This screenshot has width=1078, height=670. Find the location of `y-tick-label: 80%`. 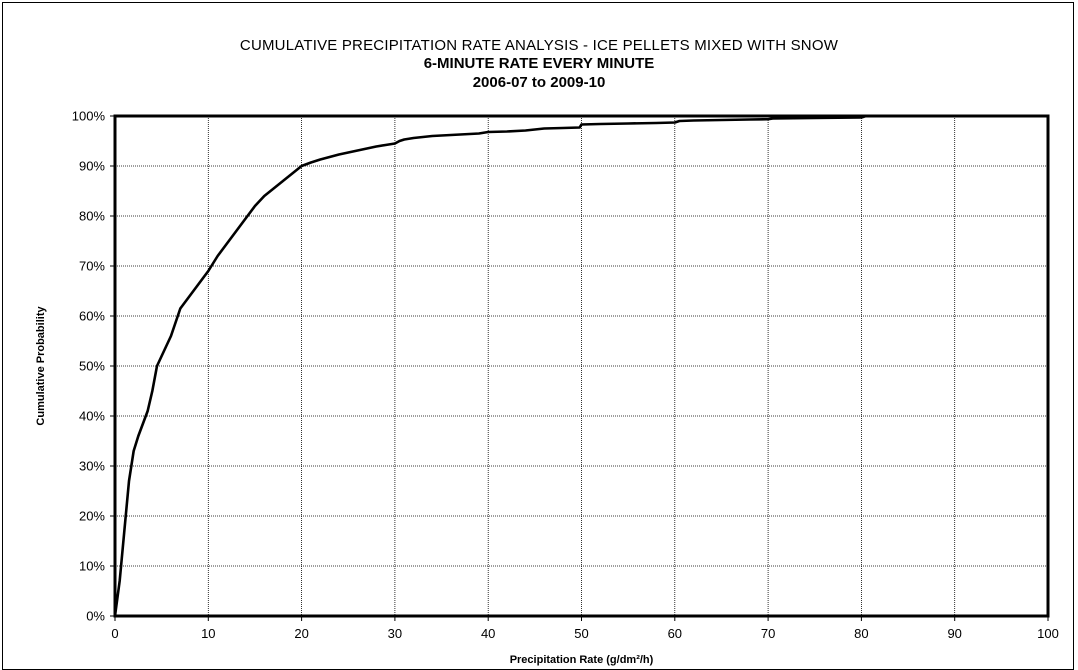

y-tick-label: 80% is located at coordinates (92, 216).